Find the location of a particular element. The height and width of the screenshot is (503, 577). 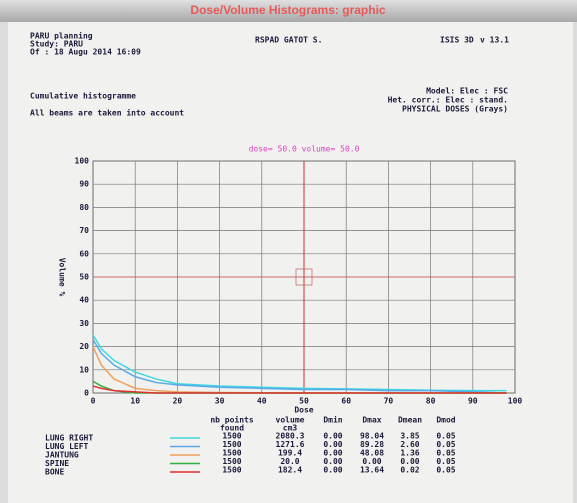

legend-label: LUNG RIGHT is located at coordinates (69, 438).